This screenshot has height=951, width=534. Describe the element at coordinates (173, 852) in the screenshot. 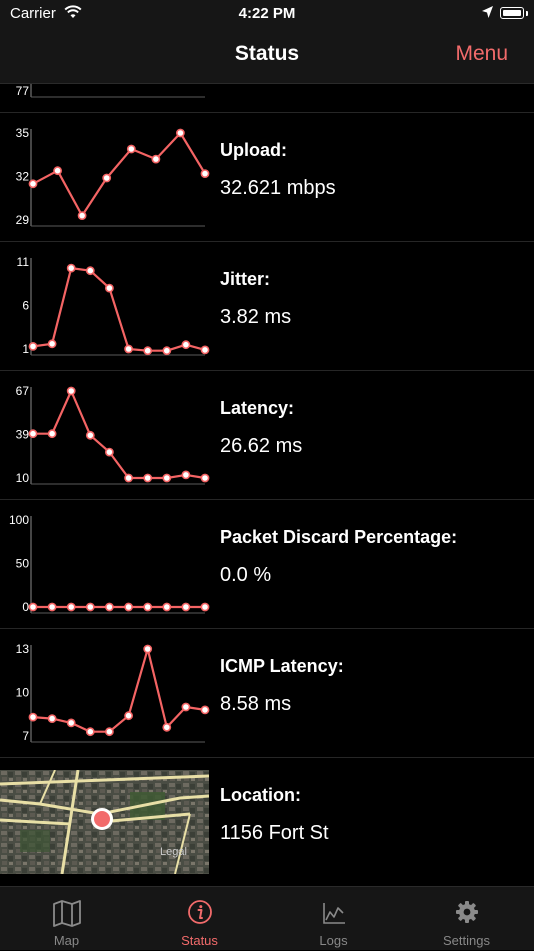

I see `map-legal-label: Legal` at that location.